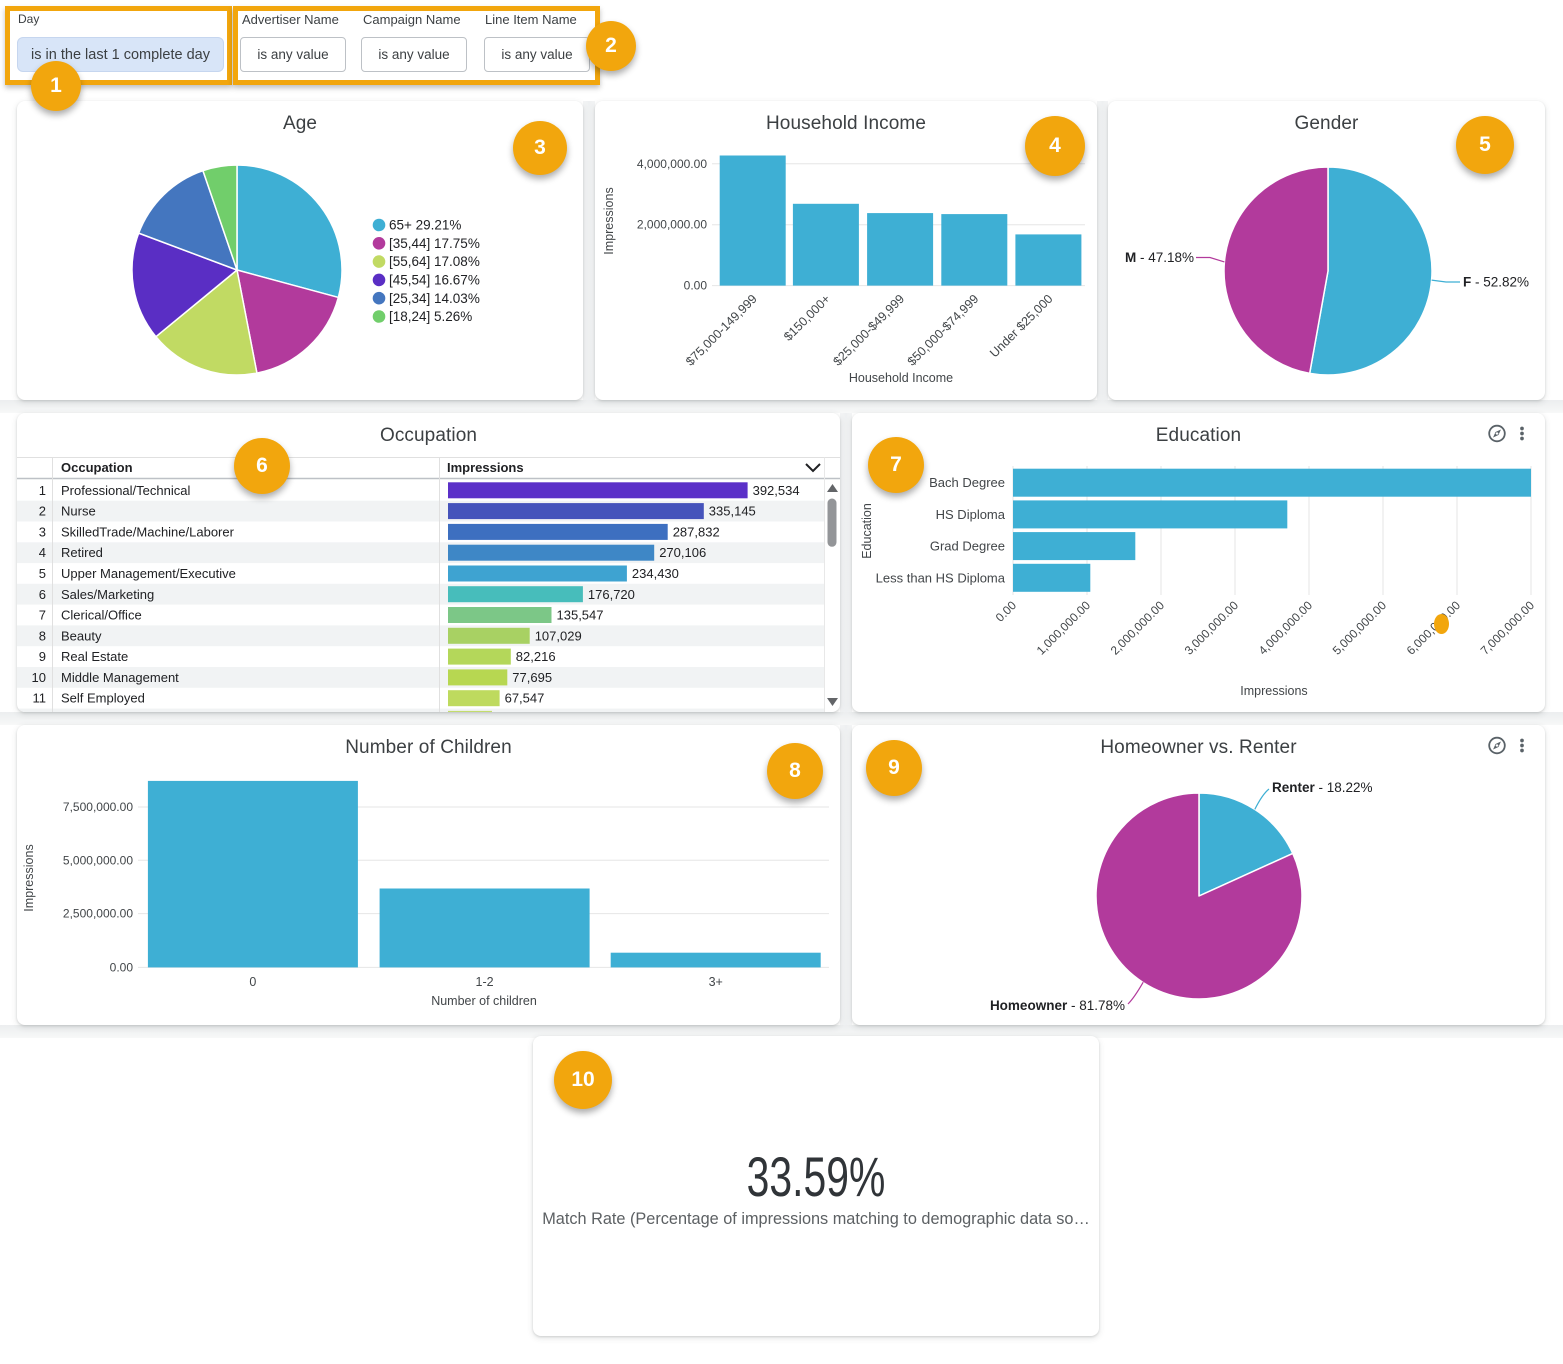  What do you see at coordinates (148, 531) in the screenshot?
I see `svg-text: SkilledTrade/Machine/Laborer` at bounding box center [148, 531].